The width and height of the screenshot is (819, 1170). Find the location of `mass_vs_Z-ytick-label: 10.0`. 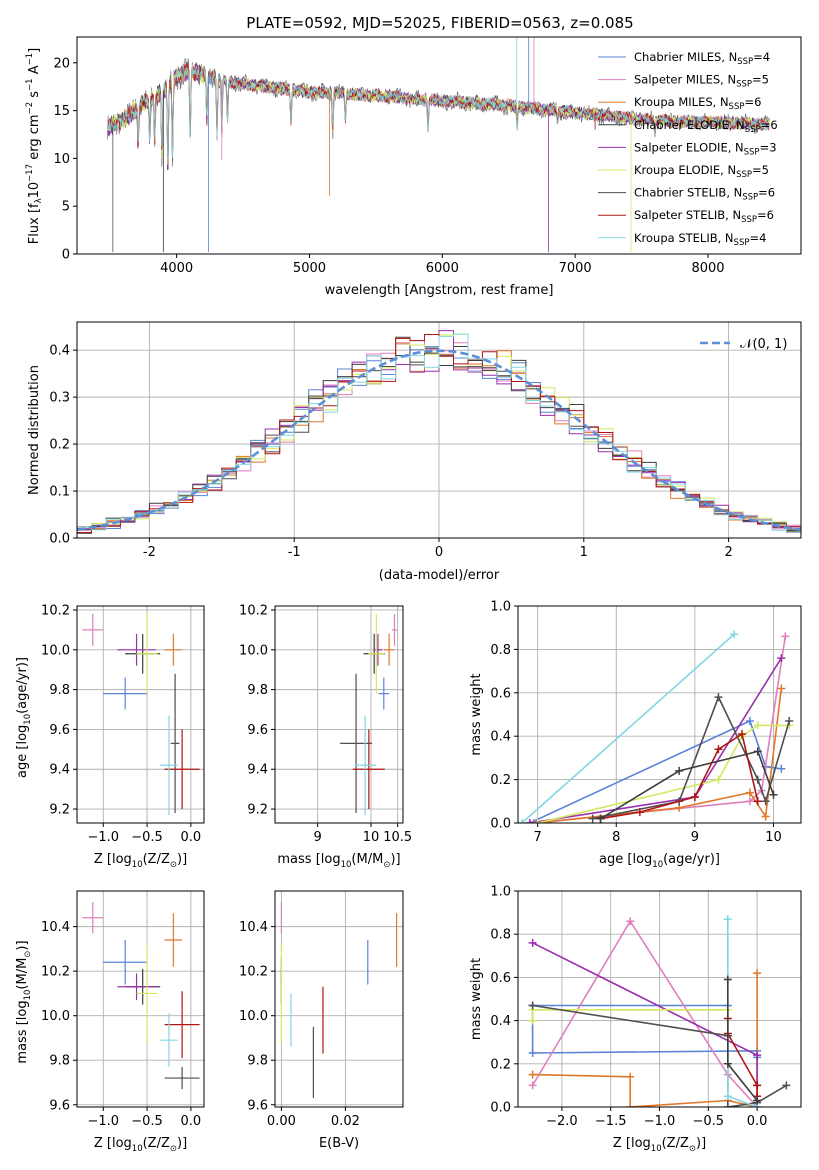

mass_vs_Z-ytick-label: 10.0 is located at coordinates (55, 1016).